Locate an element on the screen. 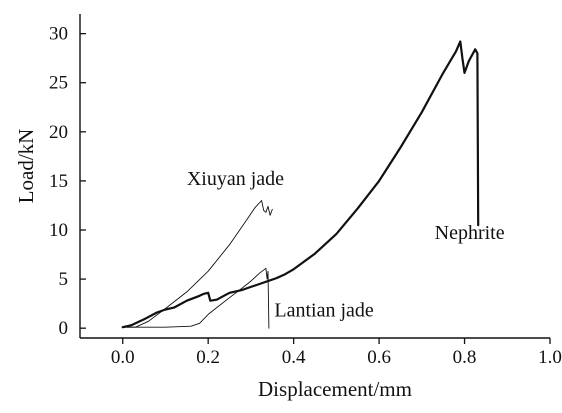  x-ticks: 0.0 0.2 0.4 0.6 0.8 1.0 is located at coordinates (336, 353).